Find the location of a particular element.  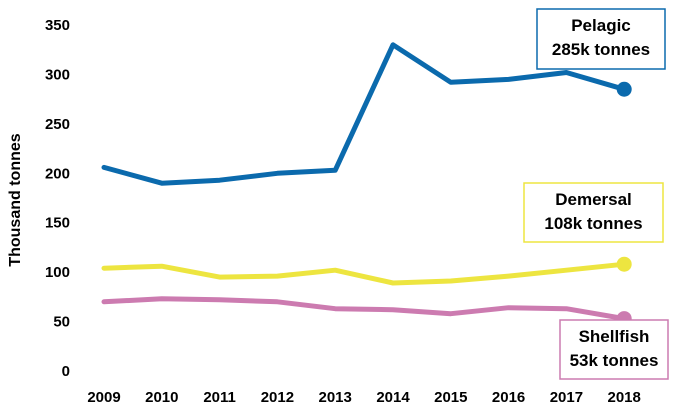

callout-value: 53k tonnes is located at coordinates (614, 360).